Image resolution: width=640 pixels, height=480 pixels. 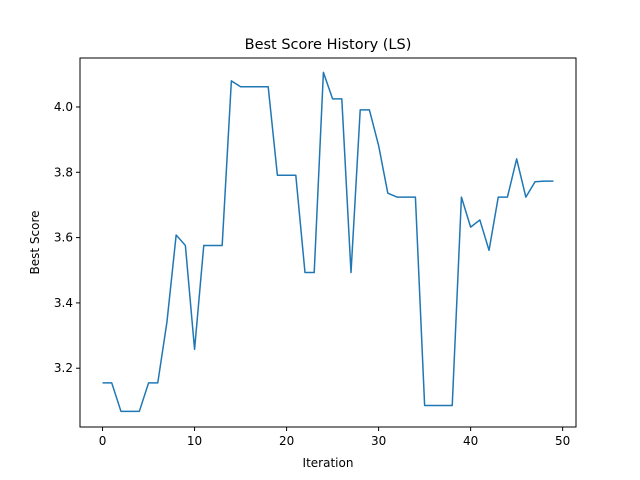 I want to click on y-tick-label: 3.2, so click(x=63, y=368).